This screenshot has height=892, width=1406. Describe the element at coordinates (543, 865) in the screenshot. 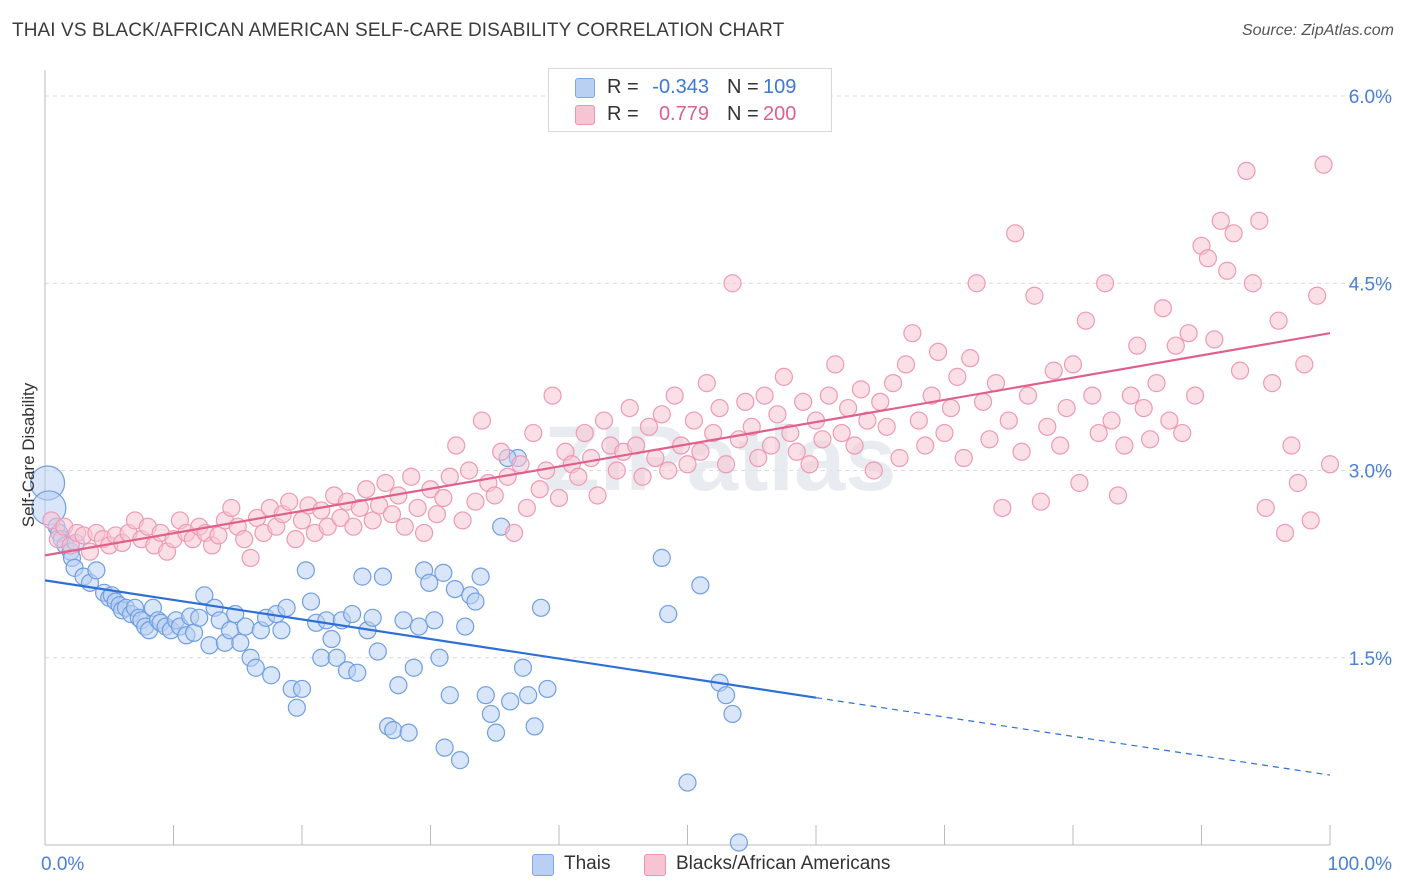

I see `legend-swatch-thais` at that location.